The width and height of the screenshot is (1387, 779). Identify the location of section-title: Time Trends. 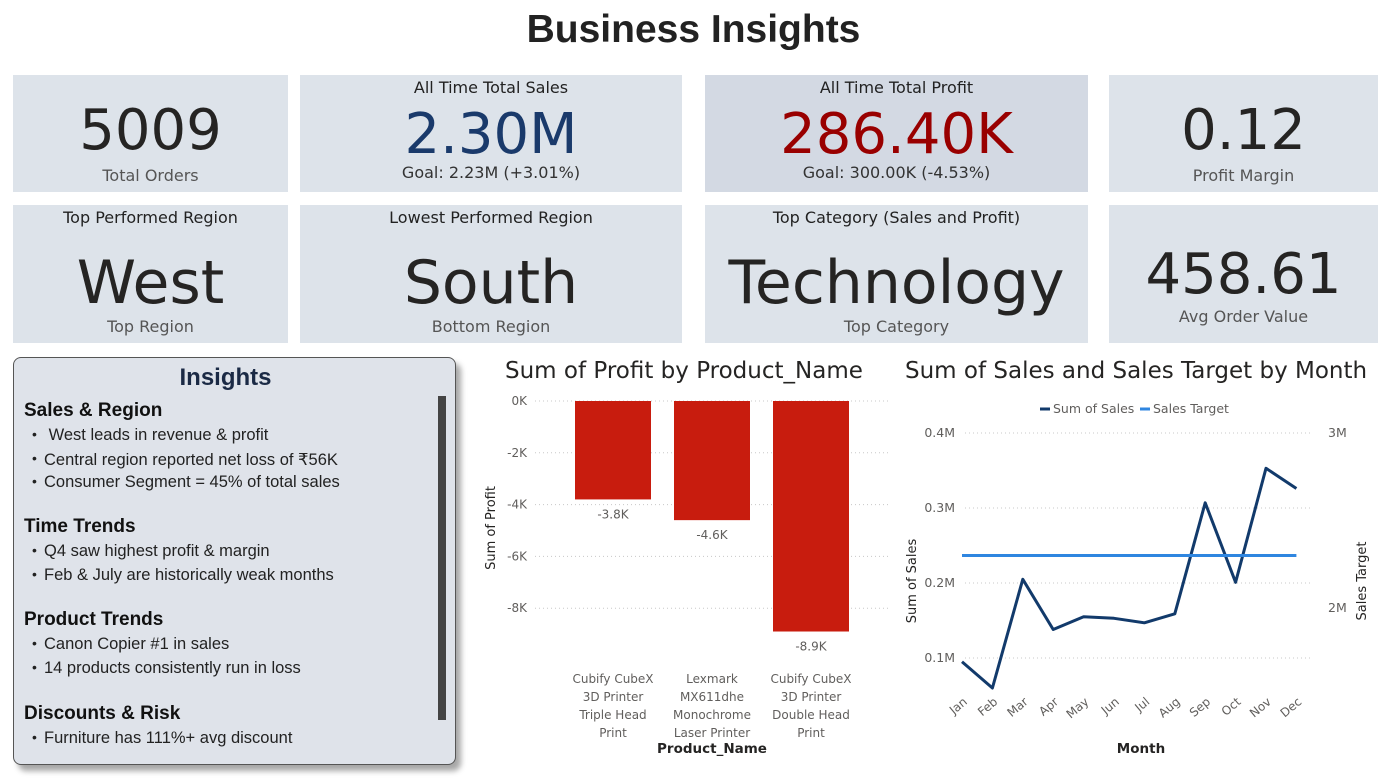
(80, 526).